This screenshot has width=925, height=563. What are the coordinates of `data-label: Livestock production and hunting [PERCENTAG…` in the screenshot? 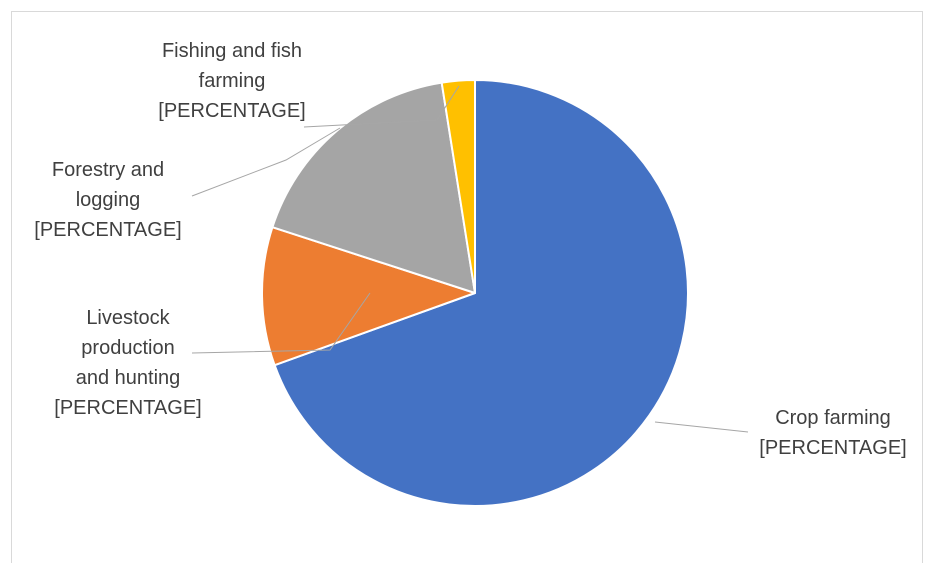 It's located at (127, 363).